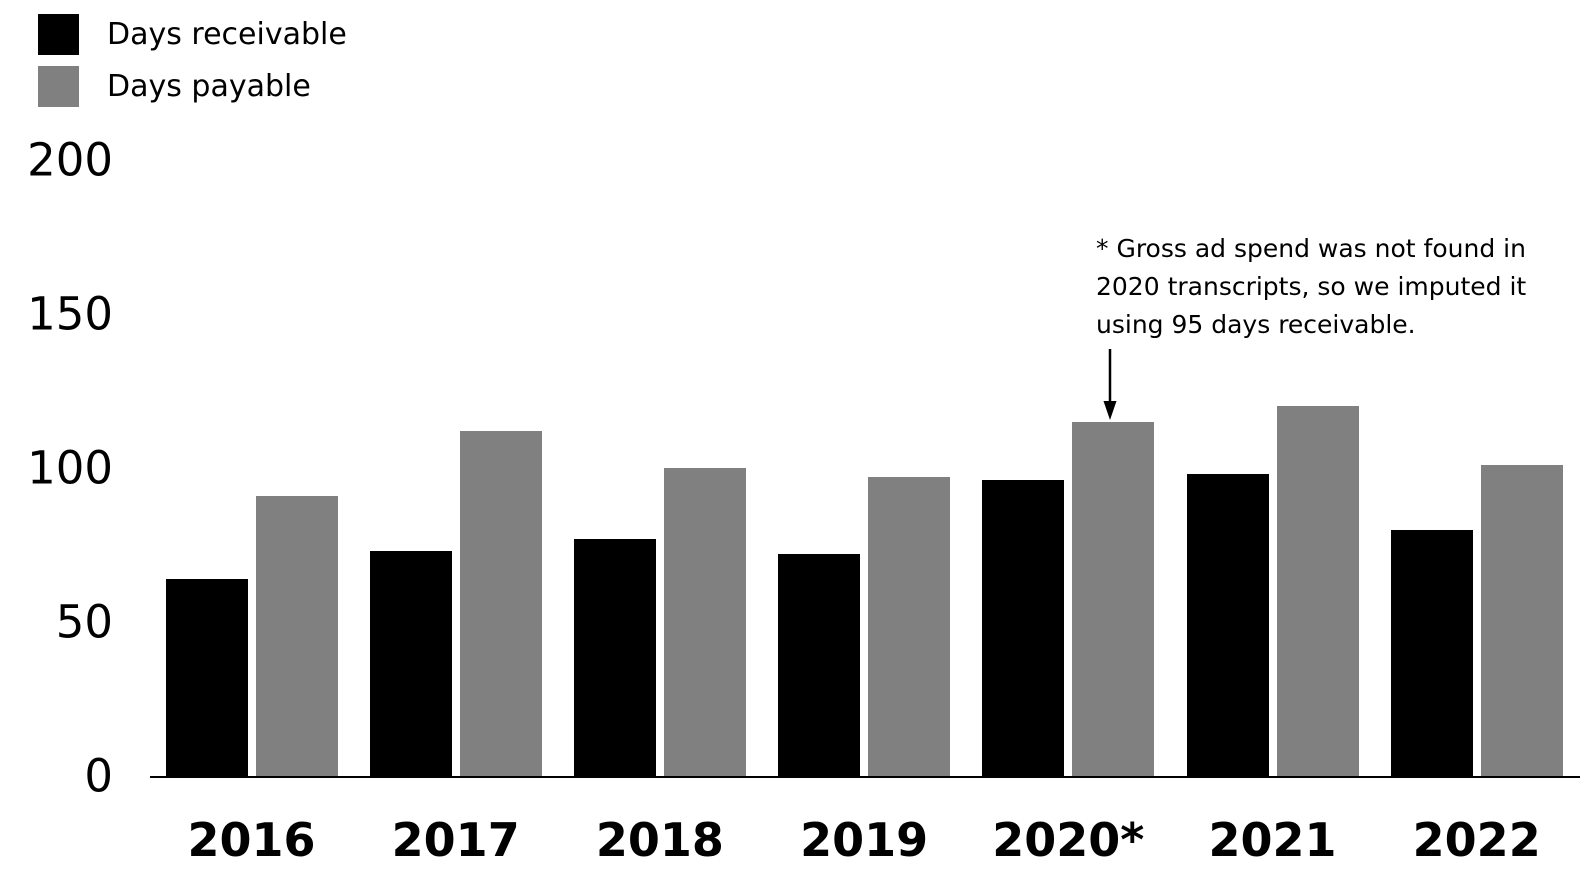 Image resolution: width=1596 pixels, height=882 pixels. Describe the element at coordinates (209, 86) in the screenshot. I see `legend-label-days-payable: Days payable` at that location.